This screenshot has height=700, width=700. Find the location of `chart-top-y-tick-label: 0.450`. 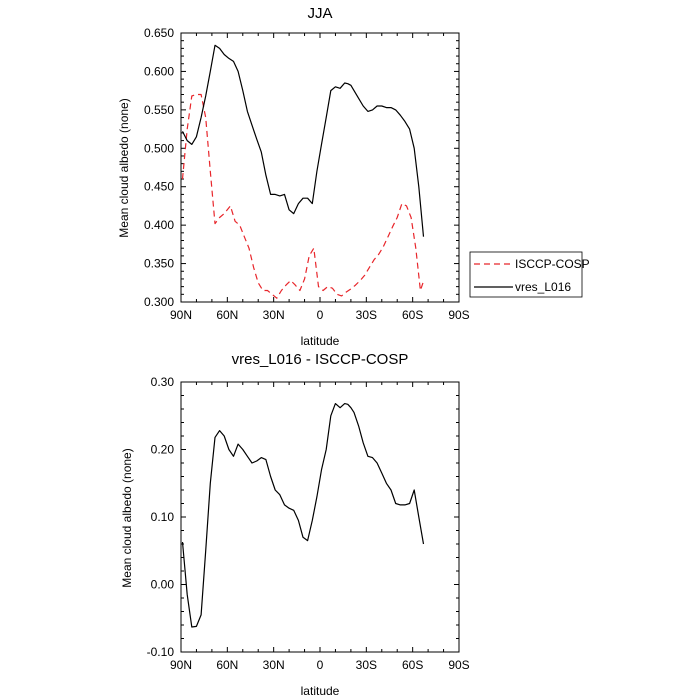

chart-top-y-tick-label: 0.450 is located at coordinates (159, 187).